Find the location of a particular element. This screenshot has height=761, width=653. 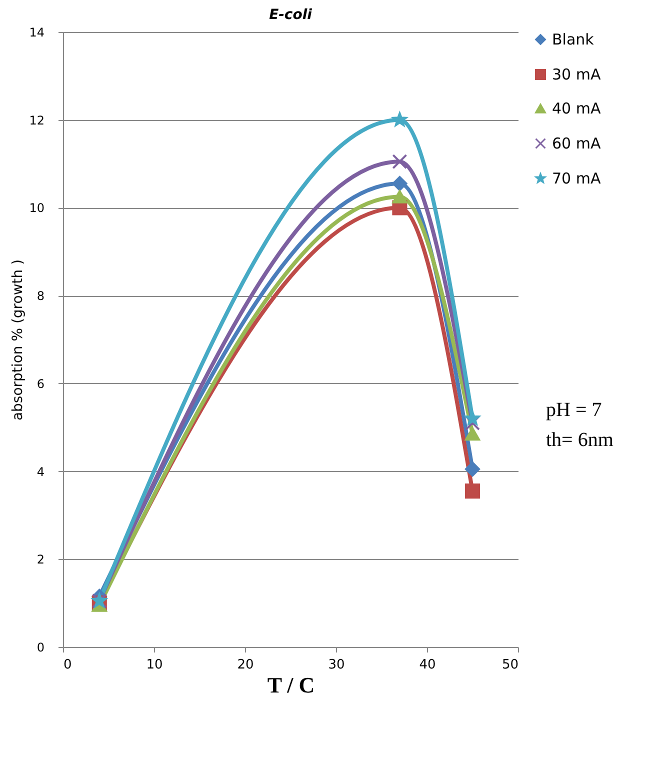

y-tick-label: 6 is located at coordinates (40, 383).